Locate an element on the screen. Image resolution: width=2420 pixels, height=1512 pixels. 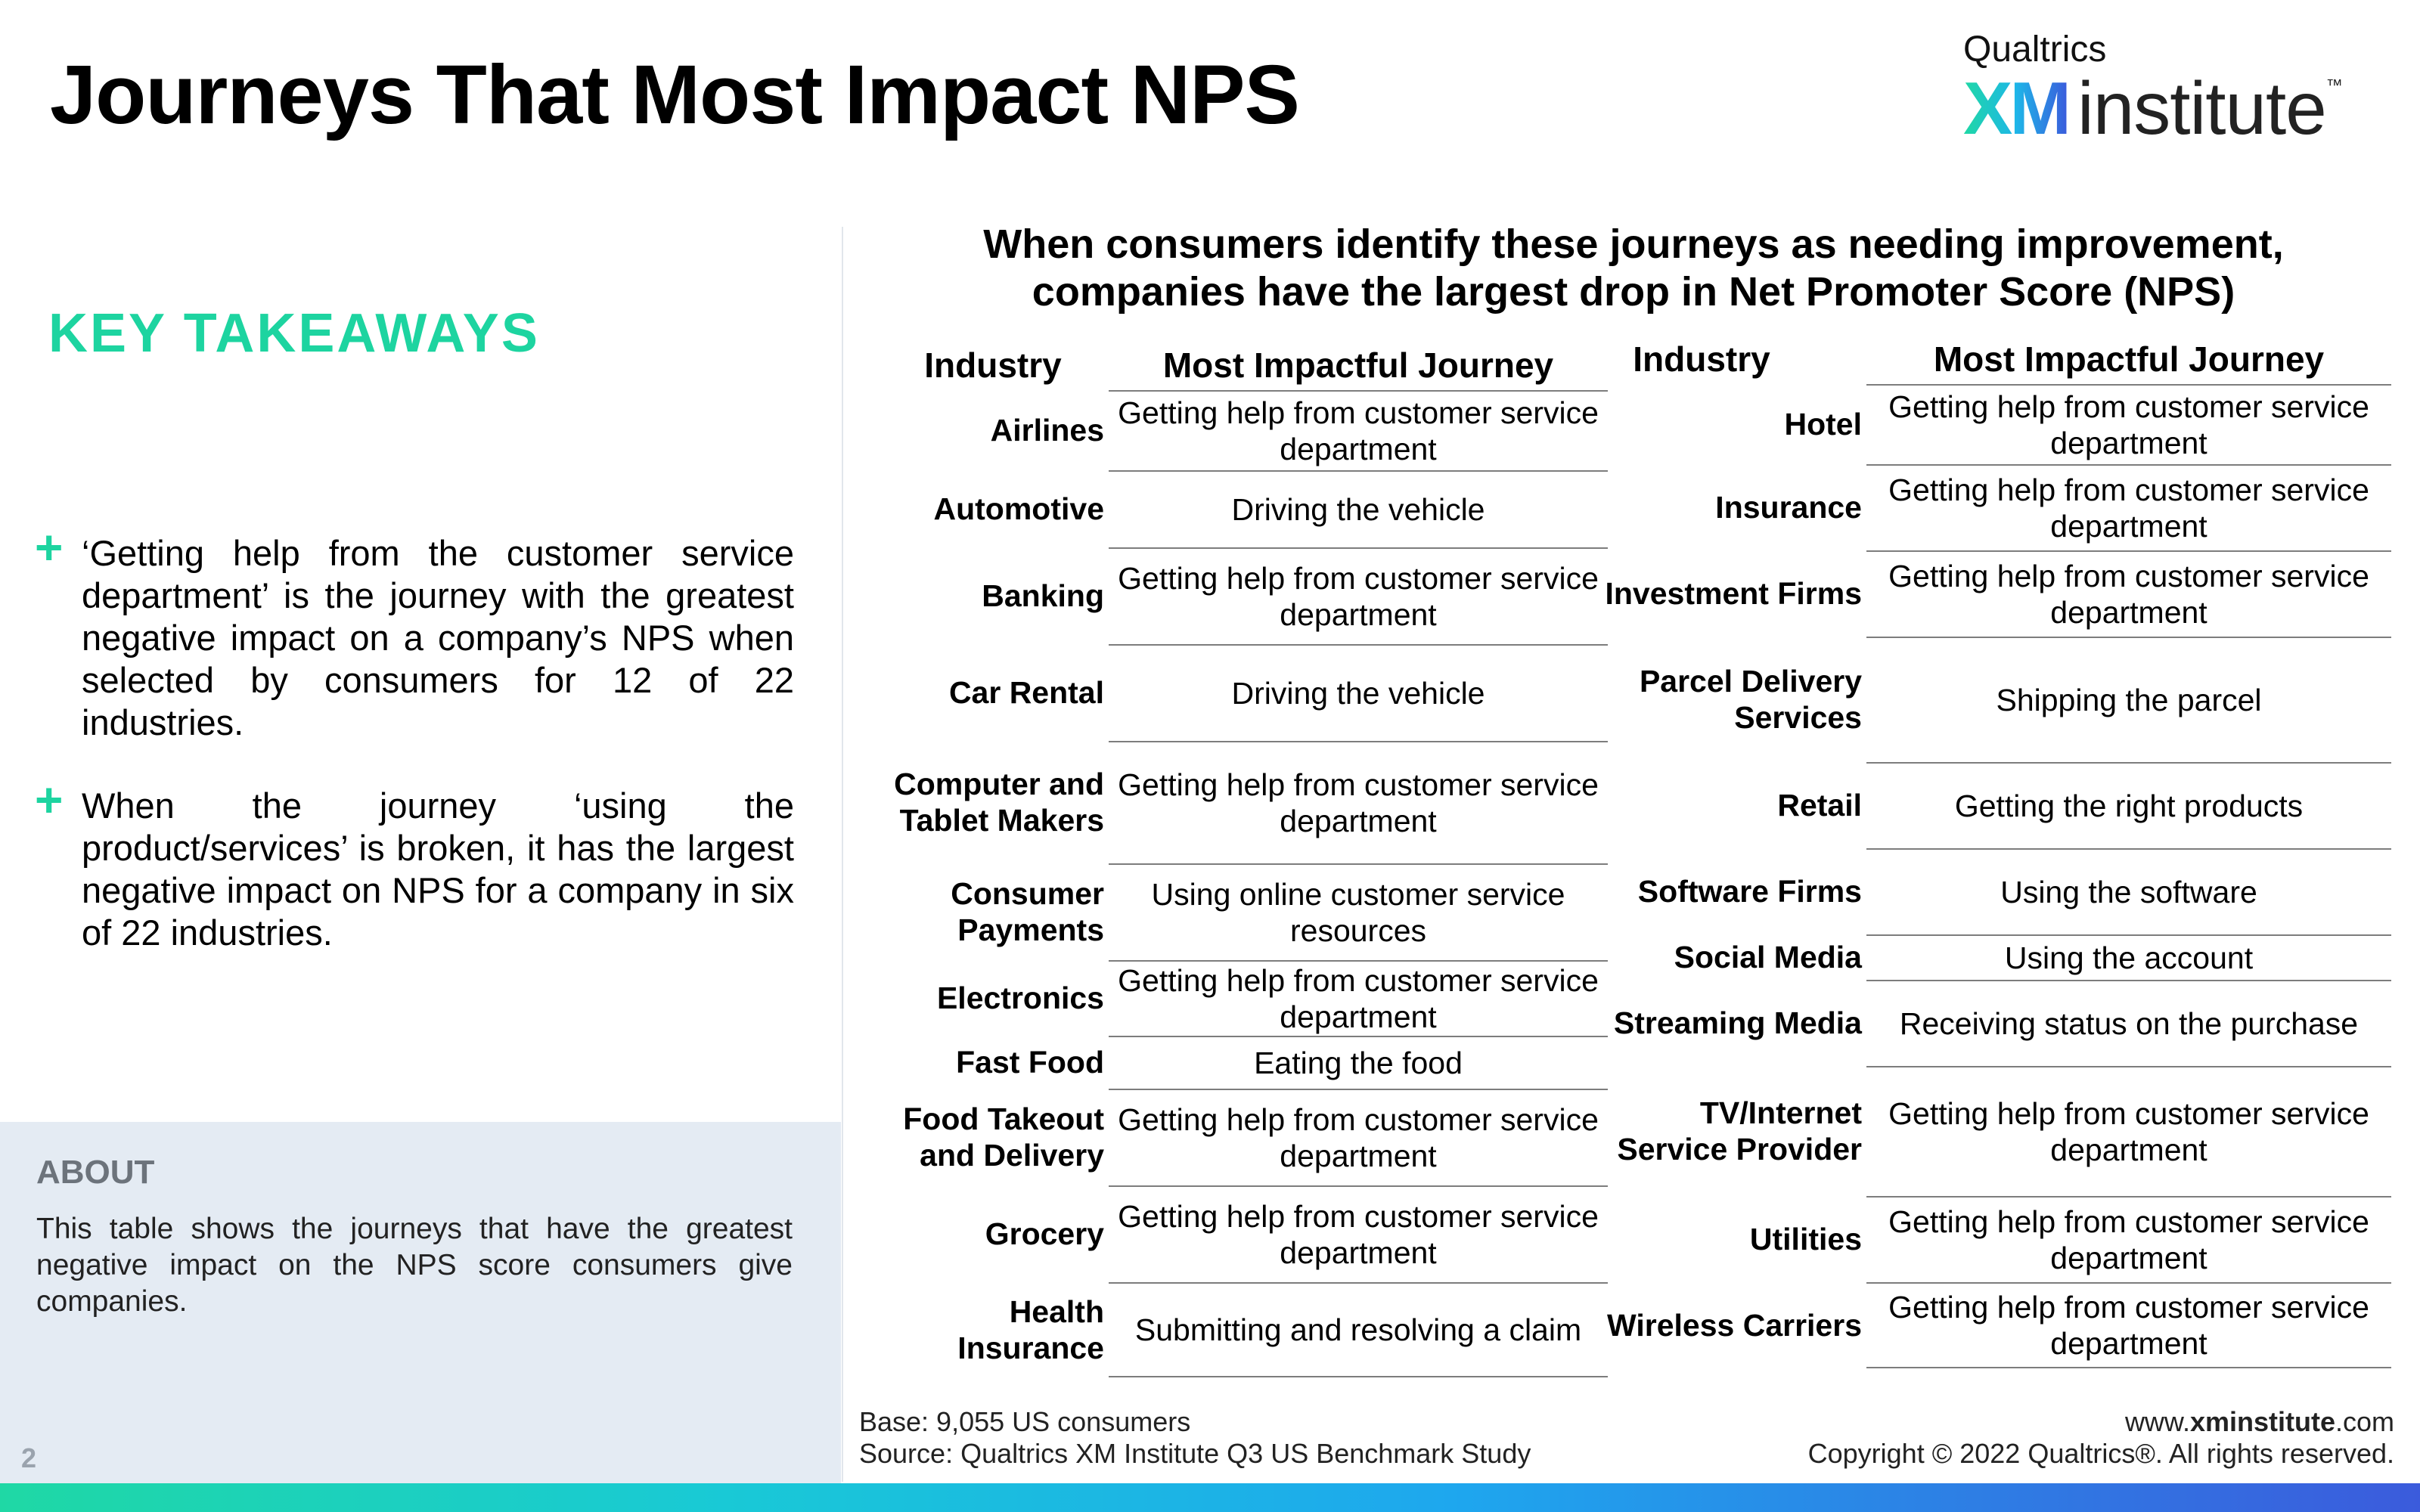
journey-cell: Receiving status on the purchase is located at coordinates (2128, 1023).